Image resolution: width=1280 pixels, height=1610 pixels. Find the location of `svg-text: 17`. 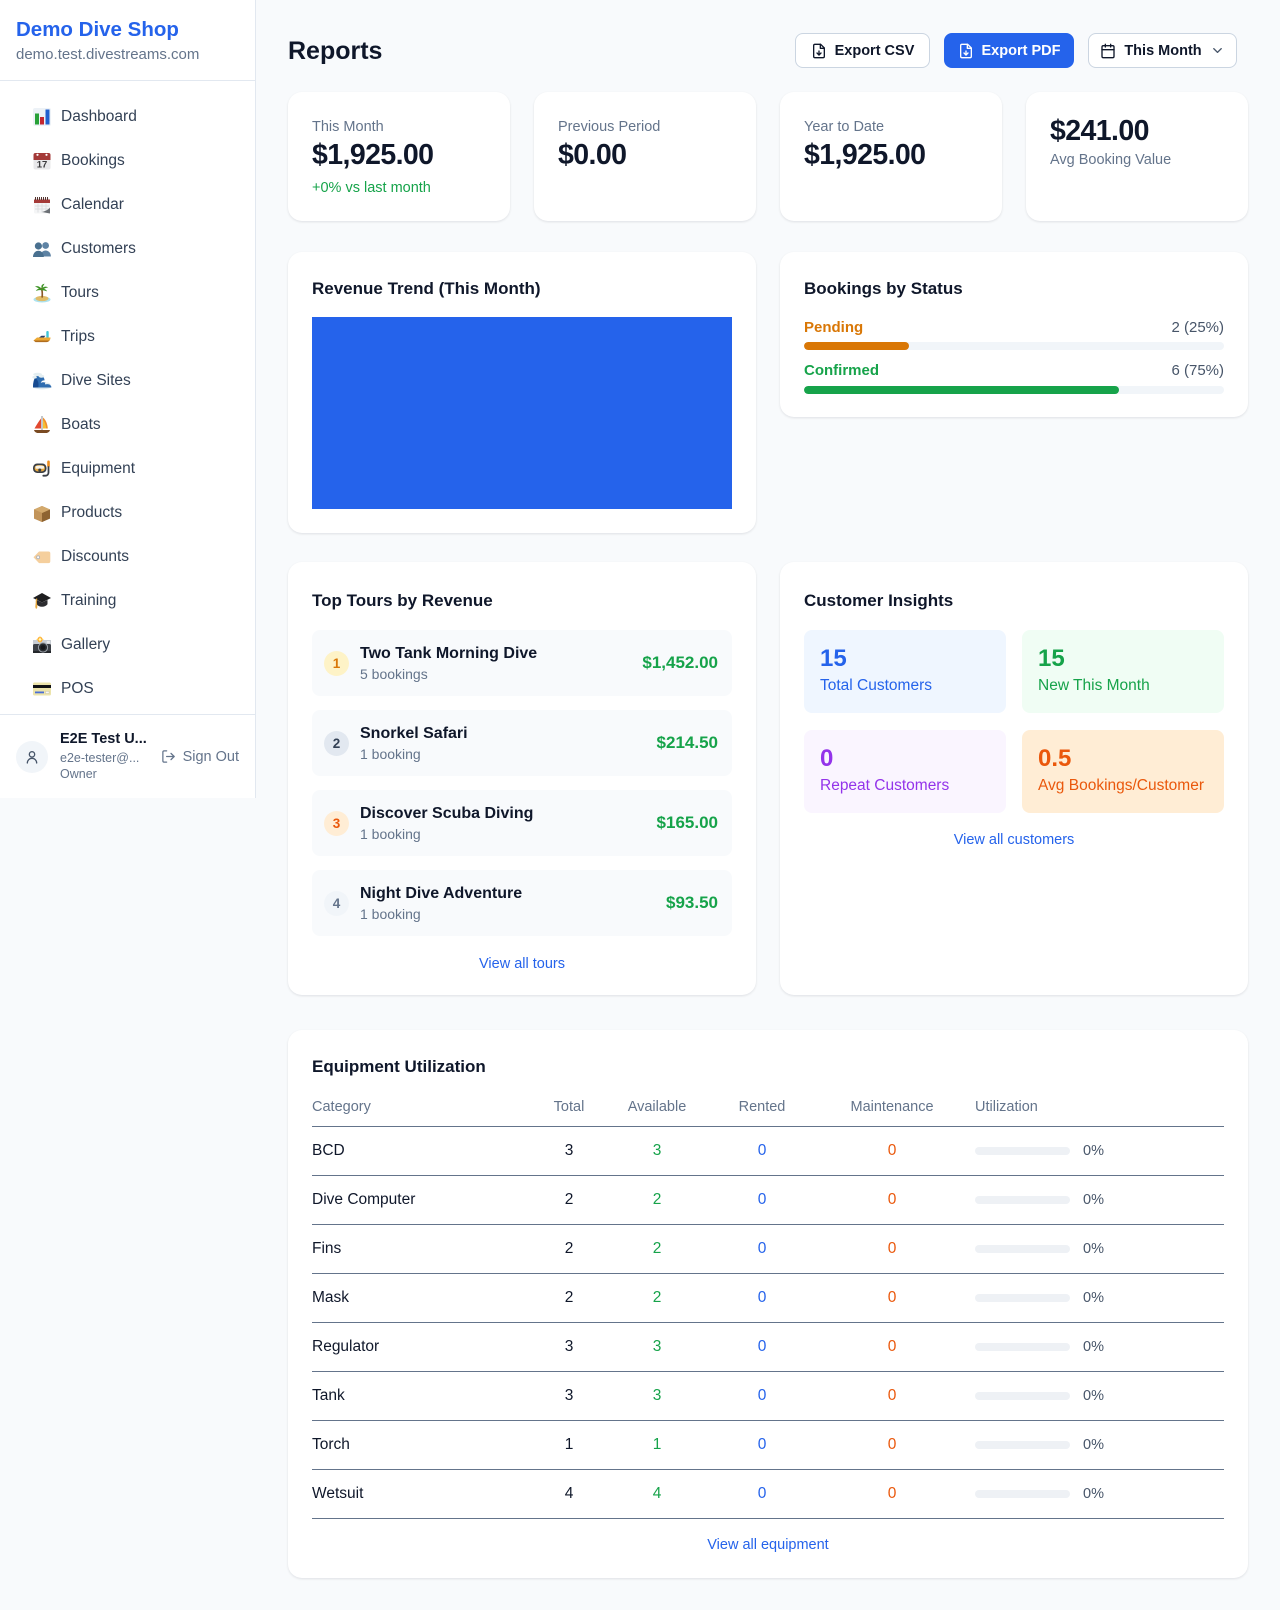

svg-text: 17 is located at coordinates (42, 165).